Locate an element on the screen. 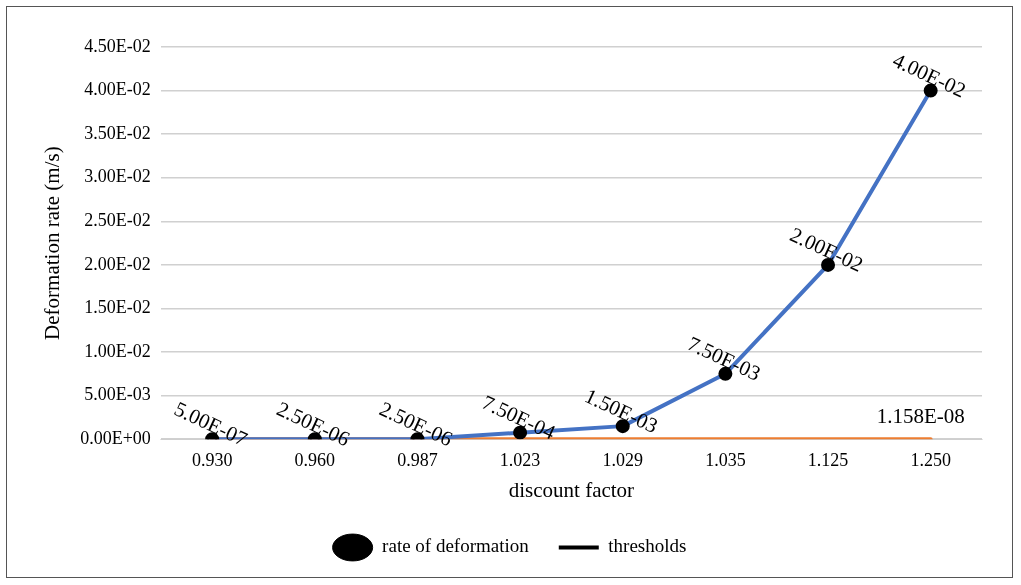 The image size is (1021, 585). y-tick-label: 5.00E-03 is located at coordinates (117, 394).